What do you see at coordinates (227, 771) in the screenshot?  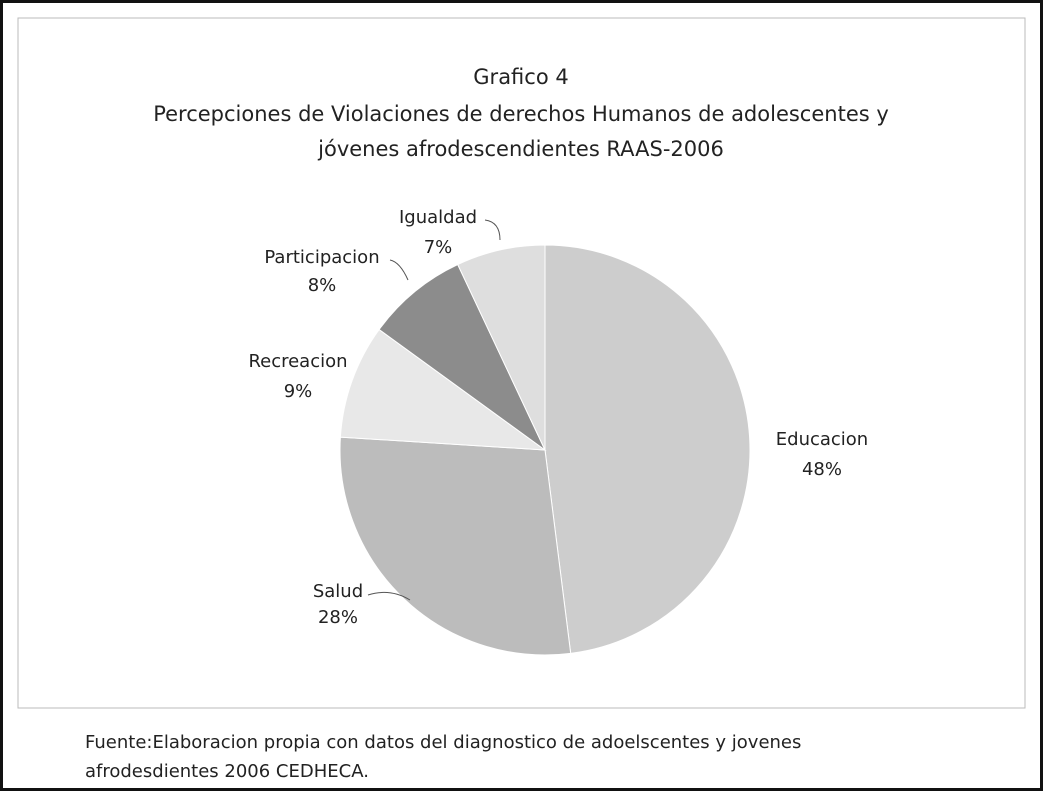 I see `source-note: afrodesdientes 2006 CEDHECA.` at bounding box center [227, 771].